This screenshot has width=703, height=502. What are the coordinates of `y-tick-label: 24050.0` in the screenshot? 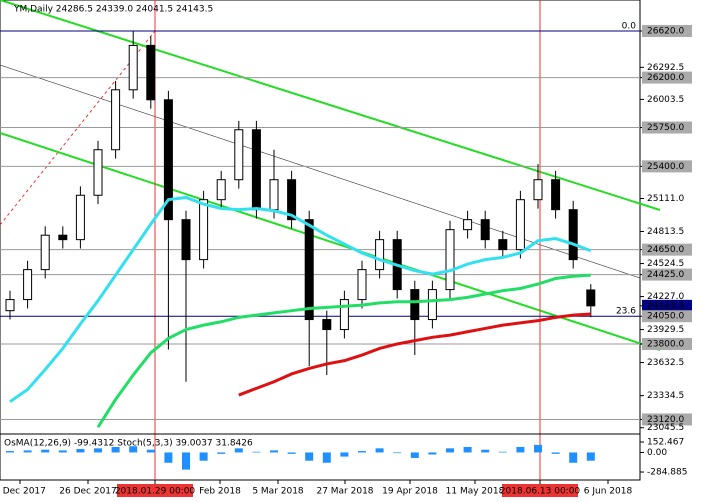 It's located at (665, 317).